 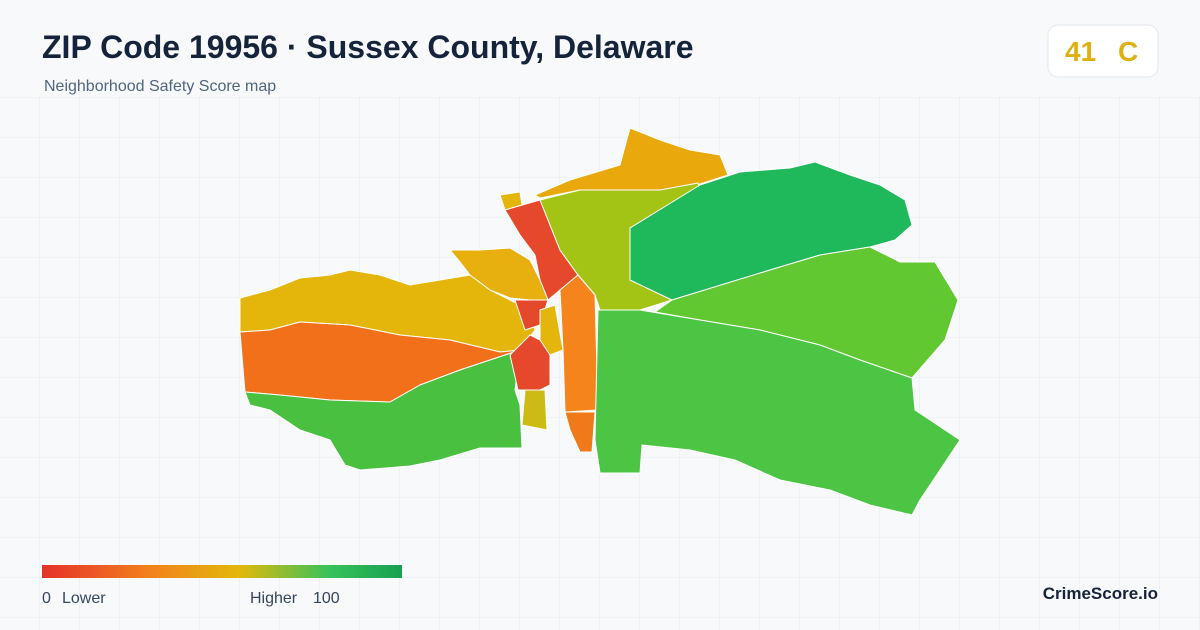 What do you see at coordinates (160, 86) in the screenshot?
I see `subtitle: Neighborhood Safety Score map` at bounding box center [160, 86].